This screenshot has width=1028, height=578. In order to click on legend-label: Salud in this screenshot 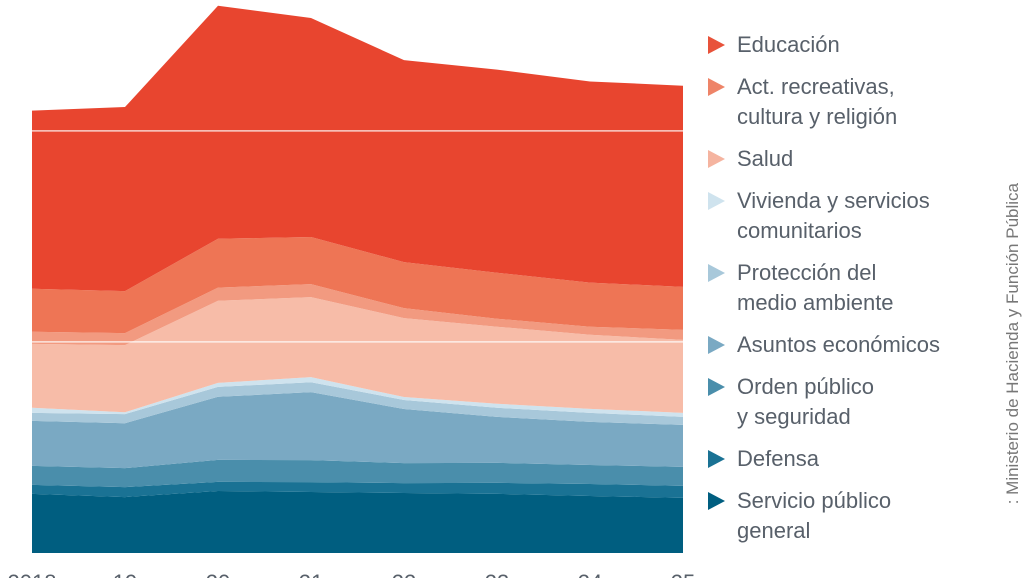, I will do `click(765, 158)`.